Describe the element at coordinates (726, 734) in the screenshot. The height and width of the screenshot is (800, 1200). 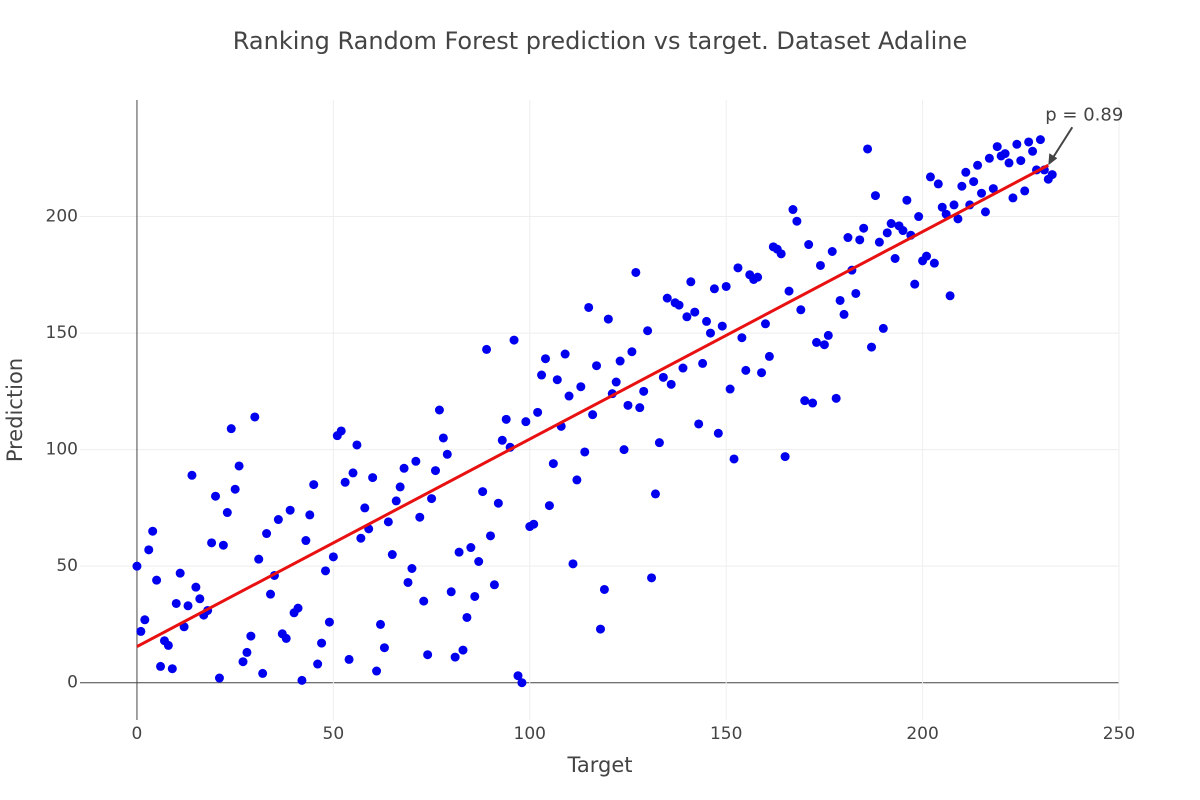
I see `x-tick-label: 150` at that location.